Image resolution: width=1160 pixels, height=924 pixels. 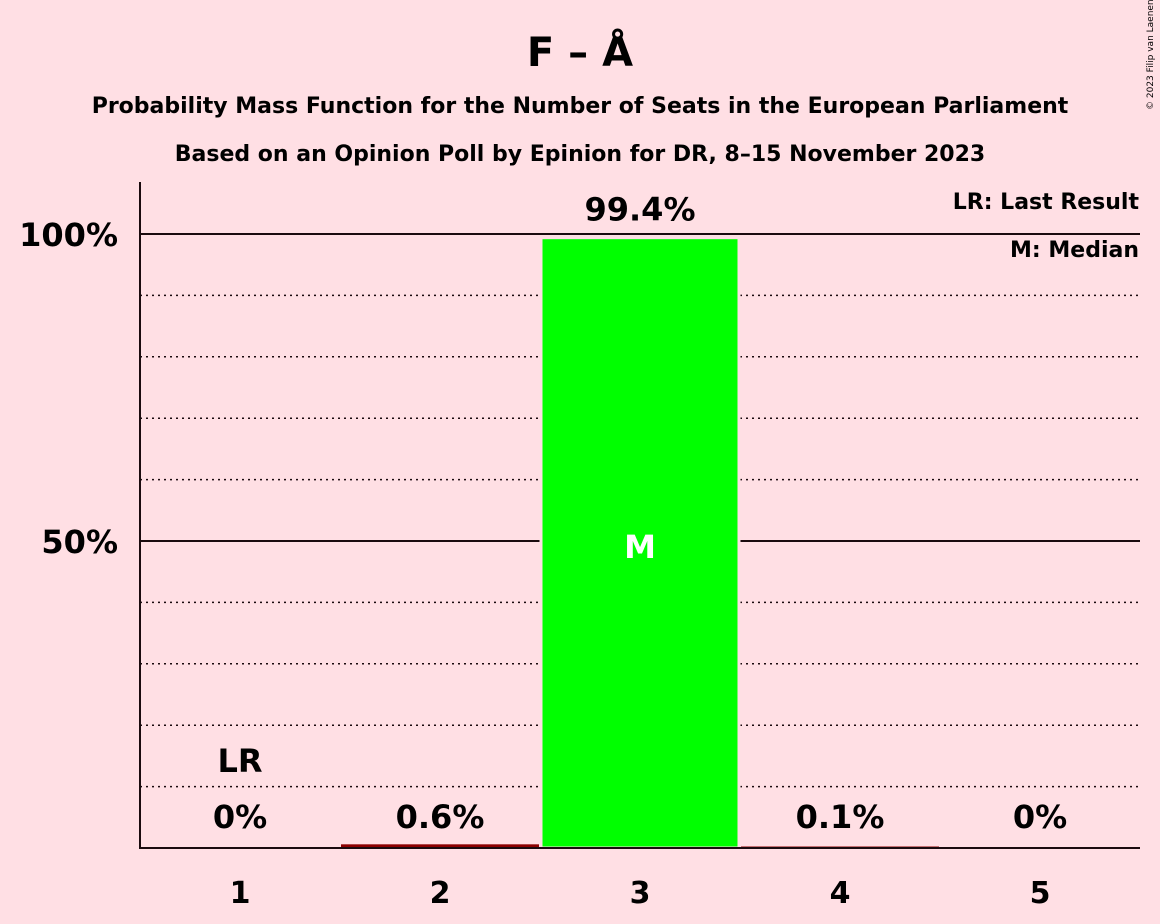 I want to click on value-label-4: 0.1%, so click(x=840, y=817).